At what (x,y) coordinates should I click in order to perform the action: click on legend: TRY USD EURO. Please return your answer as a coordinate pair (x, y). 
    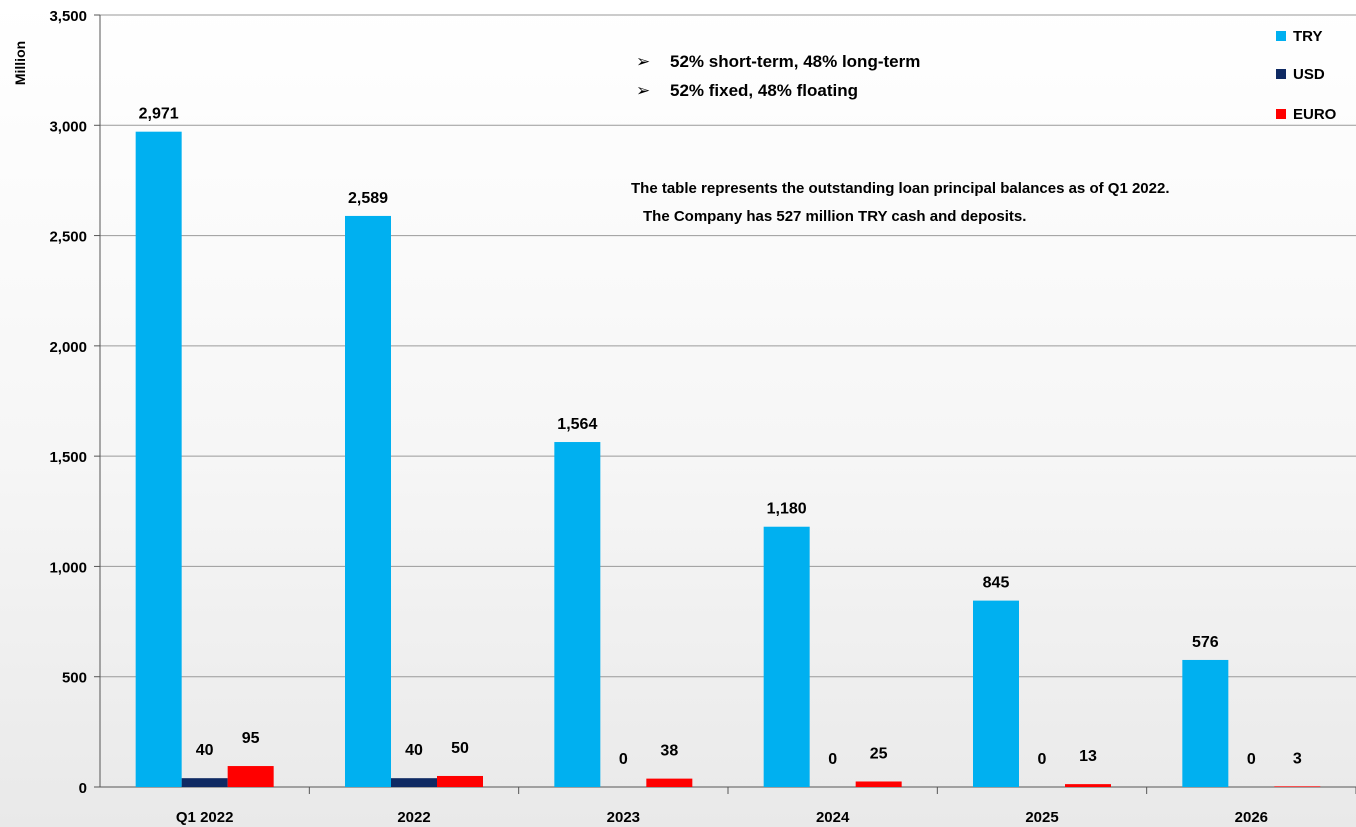
    Looking at the image, I should click on (1306, 75).